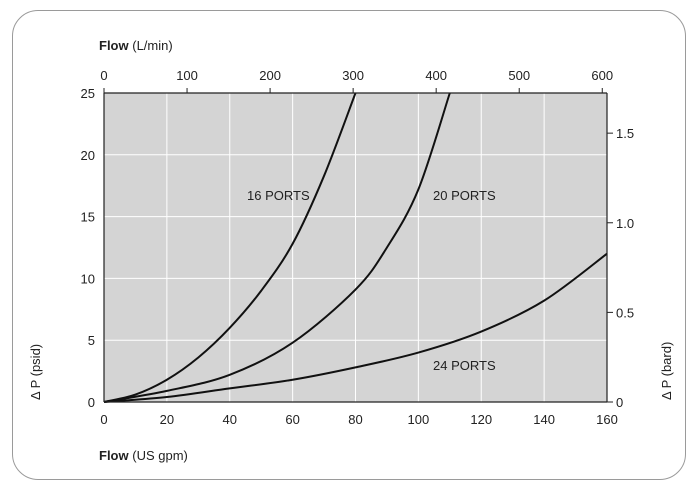 This screenshot has height=480, width=697. I want to click on x-bottom-tick-100: 100, so click(419, 419).